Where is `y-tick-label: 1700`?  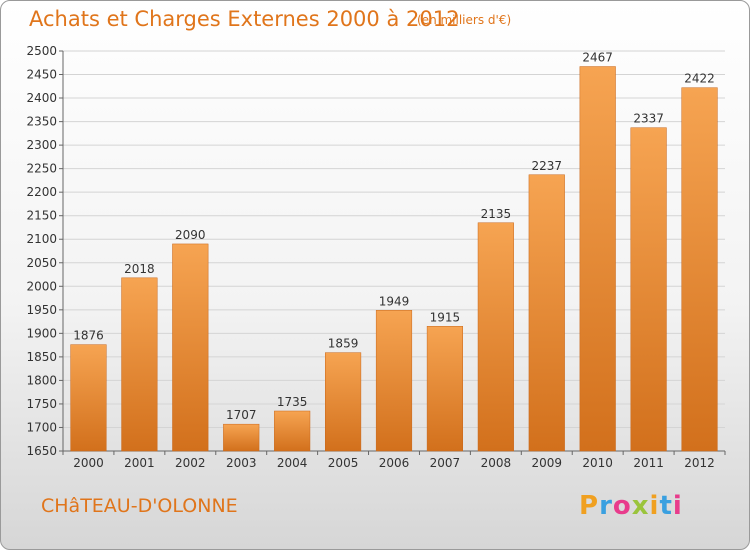 y-tick-label: 1700 is located at coordinates (41, 427).